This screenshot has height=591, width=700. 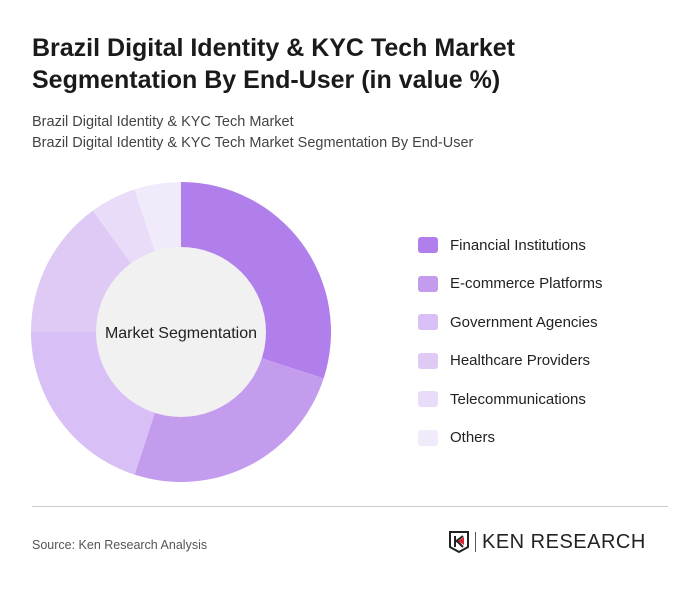 I want to click on legend-item: E-commerce Platforms, so click(x=510, y=284).